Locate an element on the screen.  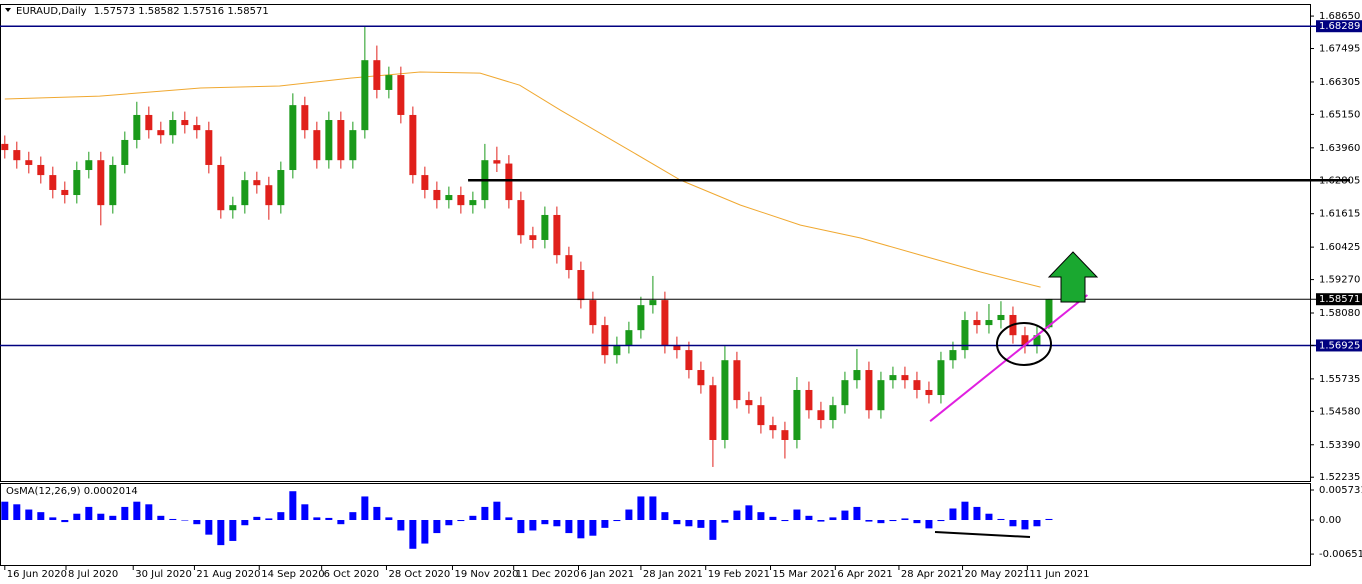
y-tick-label: 1.58080 is located at coordinates (1339, 313).